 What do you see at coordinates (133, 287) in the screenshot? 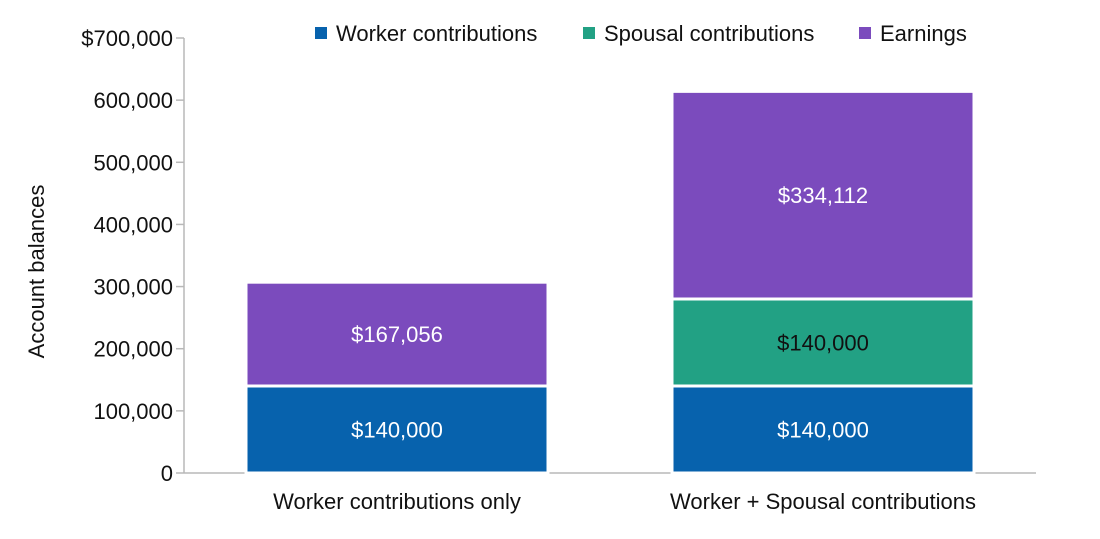
I see `y-tick-label: 300,000` at bounding box center [133, 287].